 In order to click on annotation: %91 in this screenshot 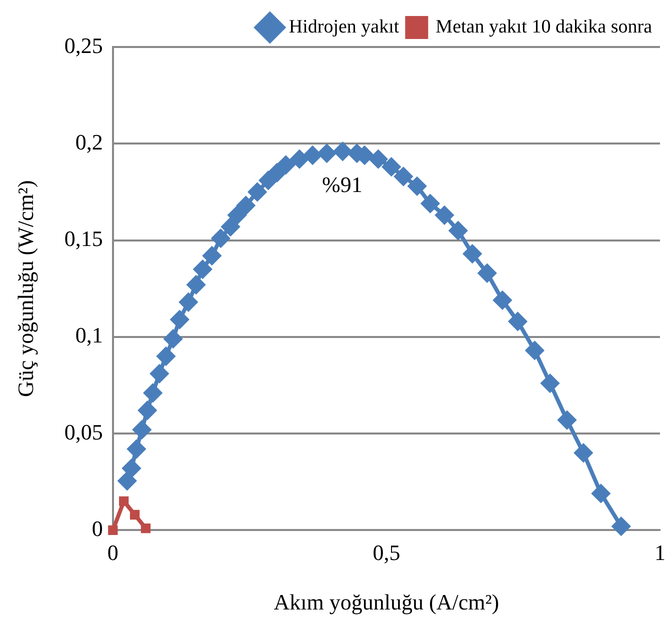, I will do `click(342, 185)`.